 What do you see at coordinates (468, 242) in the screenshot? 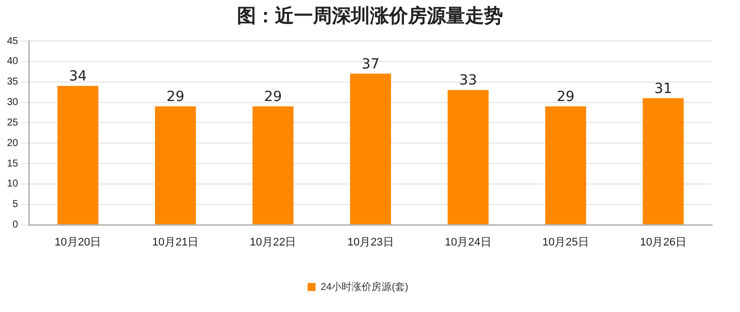
I see `x-tick-label: 10月24日` at bounding box center [468, 242].